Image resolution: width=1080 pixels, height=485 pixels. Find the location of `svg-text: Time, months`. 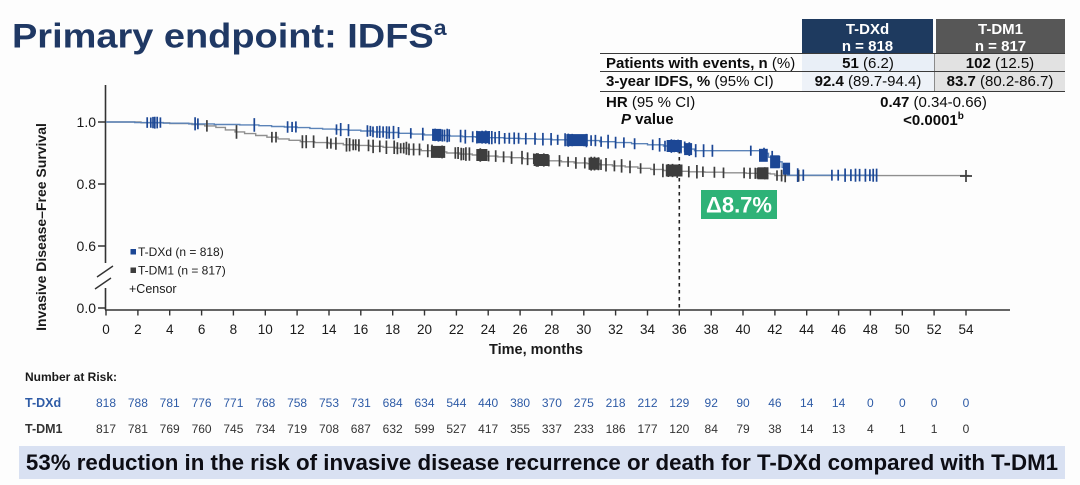

svg-text: Time, months is located at coordinates (536, 350).